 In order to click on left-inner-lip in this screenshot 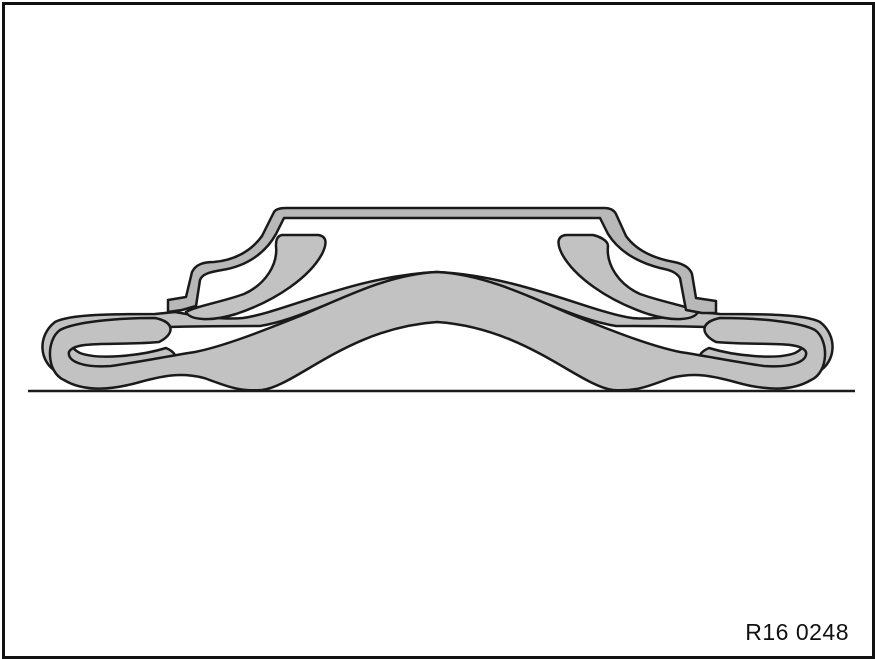, I will do `click(255, 277)`.